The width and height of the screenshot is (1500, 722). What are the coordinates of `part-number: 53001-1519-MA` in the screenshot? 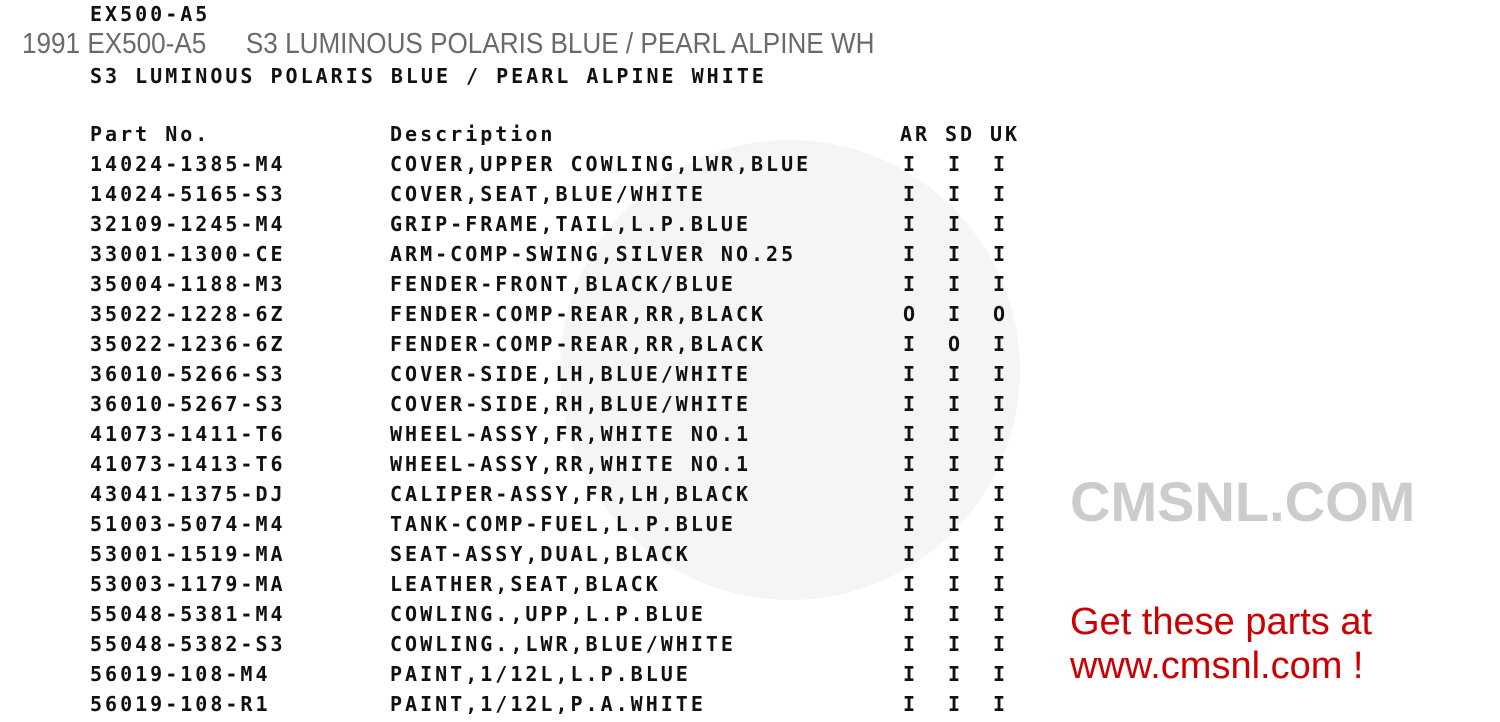 It's located at (188, 554).